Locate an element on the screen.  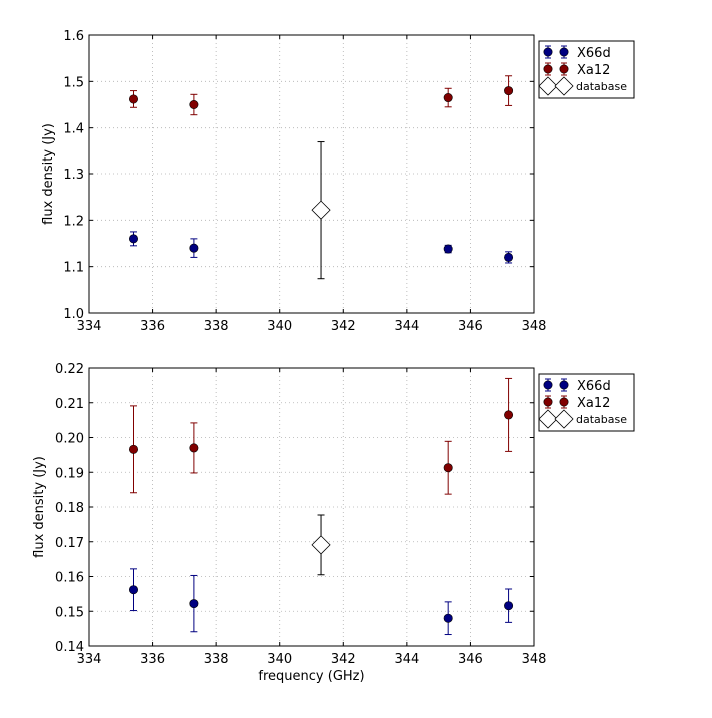
y-tick-label: 0.14 is located at coordinates (69, 647).